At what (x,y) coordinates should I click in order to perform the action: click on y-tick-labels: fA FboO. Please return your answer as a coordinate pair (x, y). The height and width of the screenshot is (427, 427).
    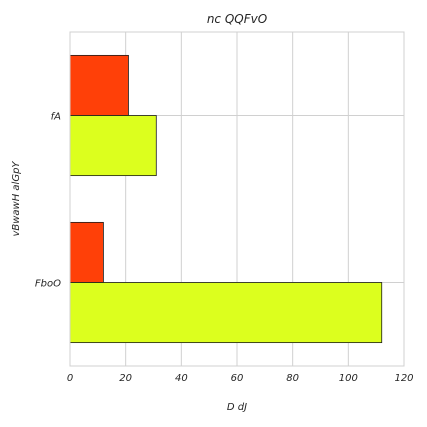
    Looking at the image, I should click on (48, 201).